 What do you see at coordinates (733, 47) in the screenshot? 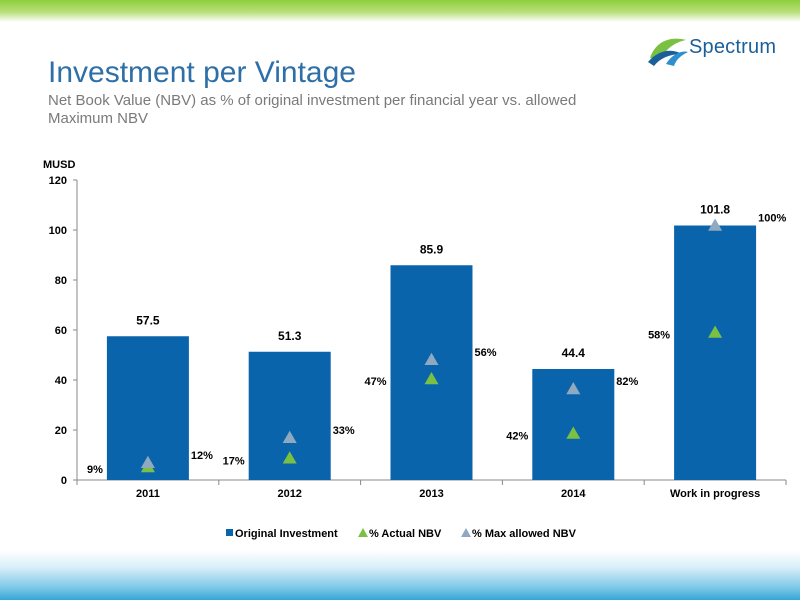
I see `logo-text: Spectrum` at bounding box center [733, 47].